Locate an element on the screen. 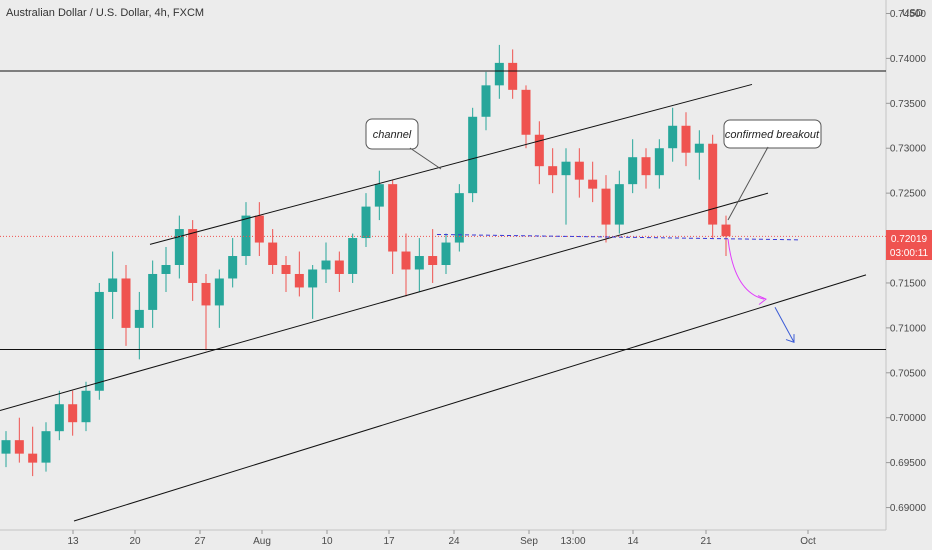 The width and height of the screenshot is (932, 550). breakout-callout: confirmed breakout is located at coordinates (772, 170).